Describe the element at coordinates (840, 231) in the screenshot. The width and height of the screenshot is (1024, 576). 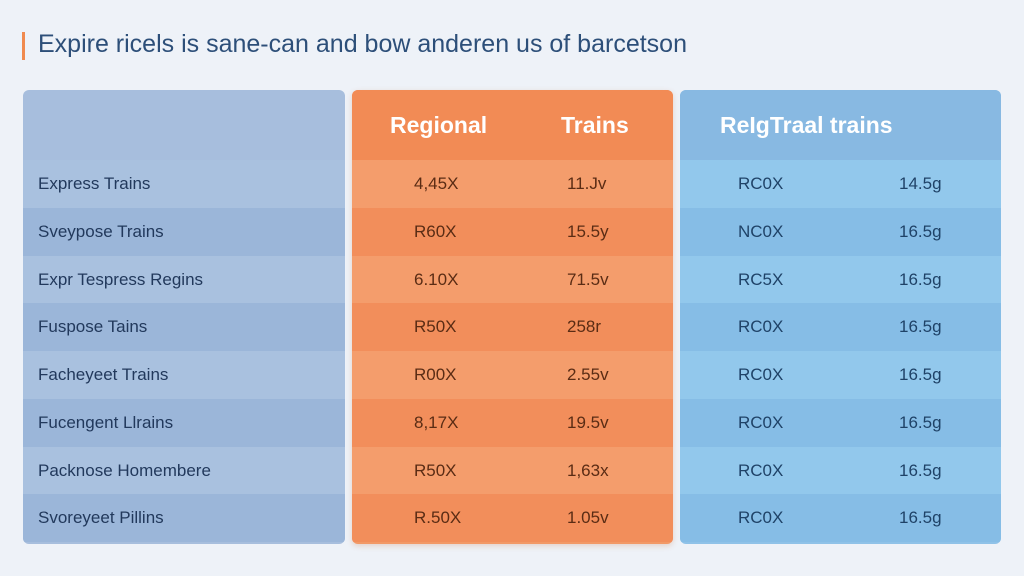
I see `table-row: NC0X 16.5g` at that location.